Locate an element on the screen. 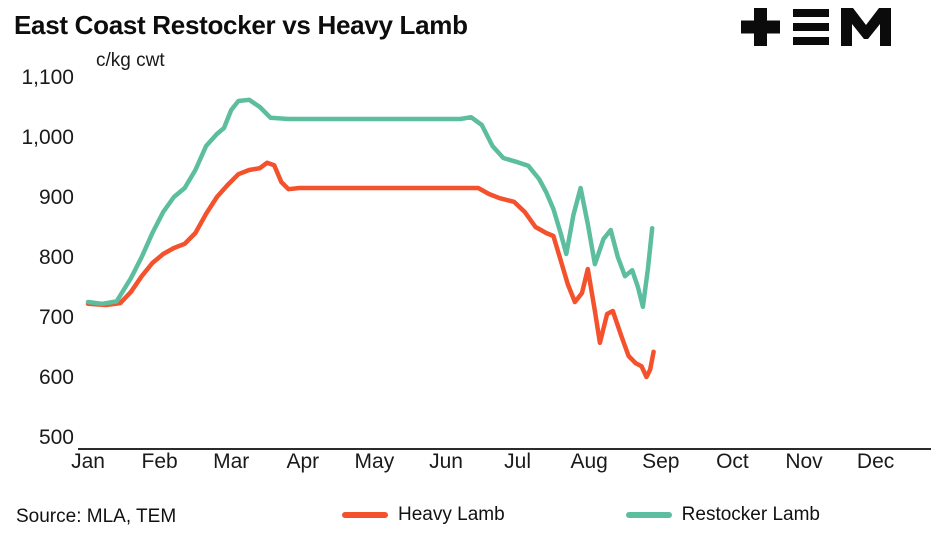 The image size is (939, 537). x-tick-label: Oct is located at coordinates (732, 461).